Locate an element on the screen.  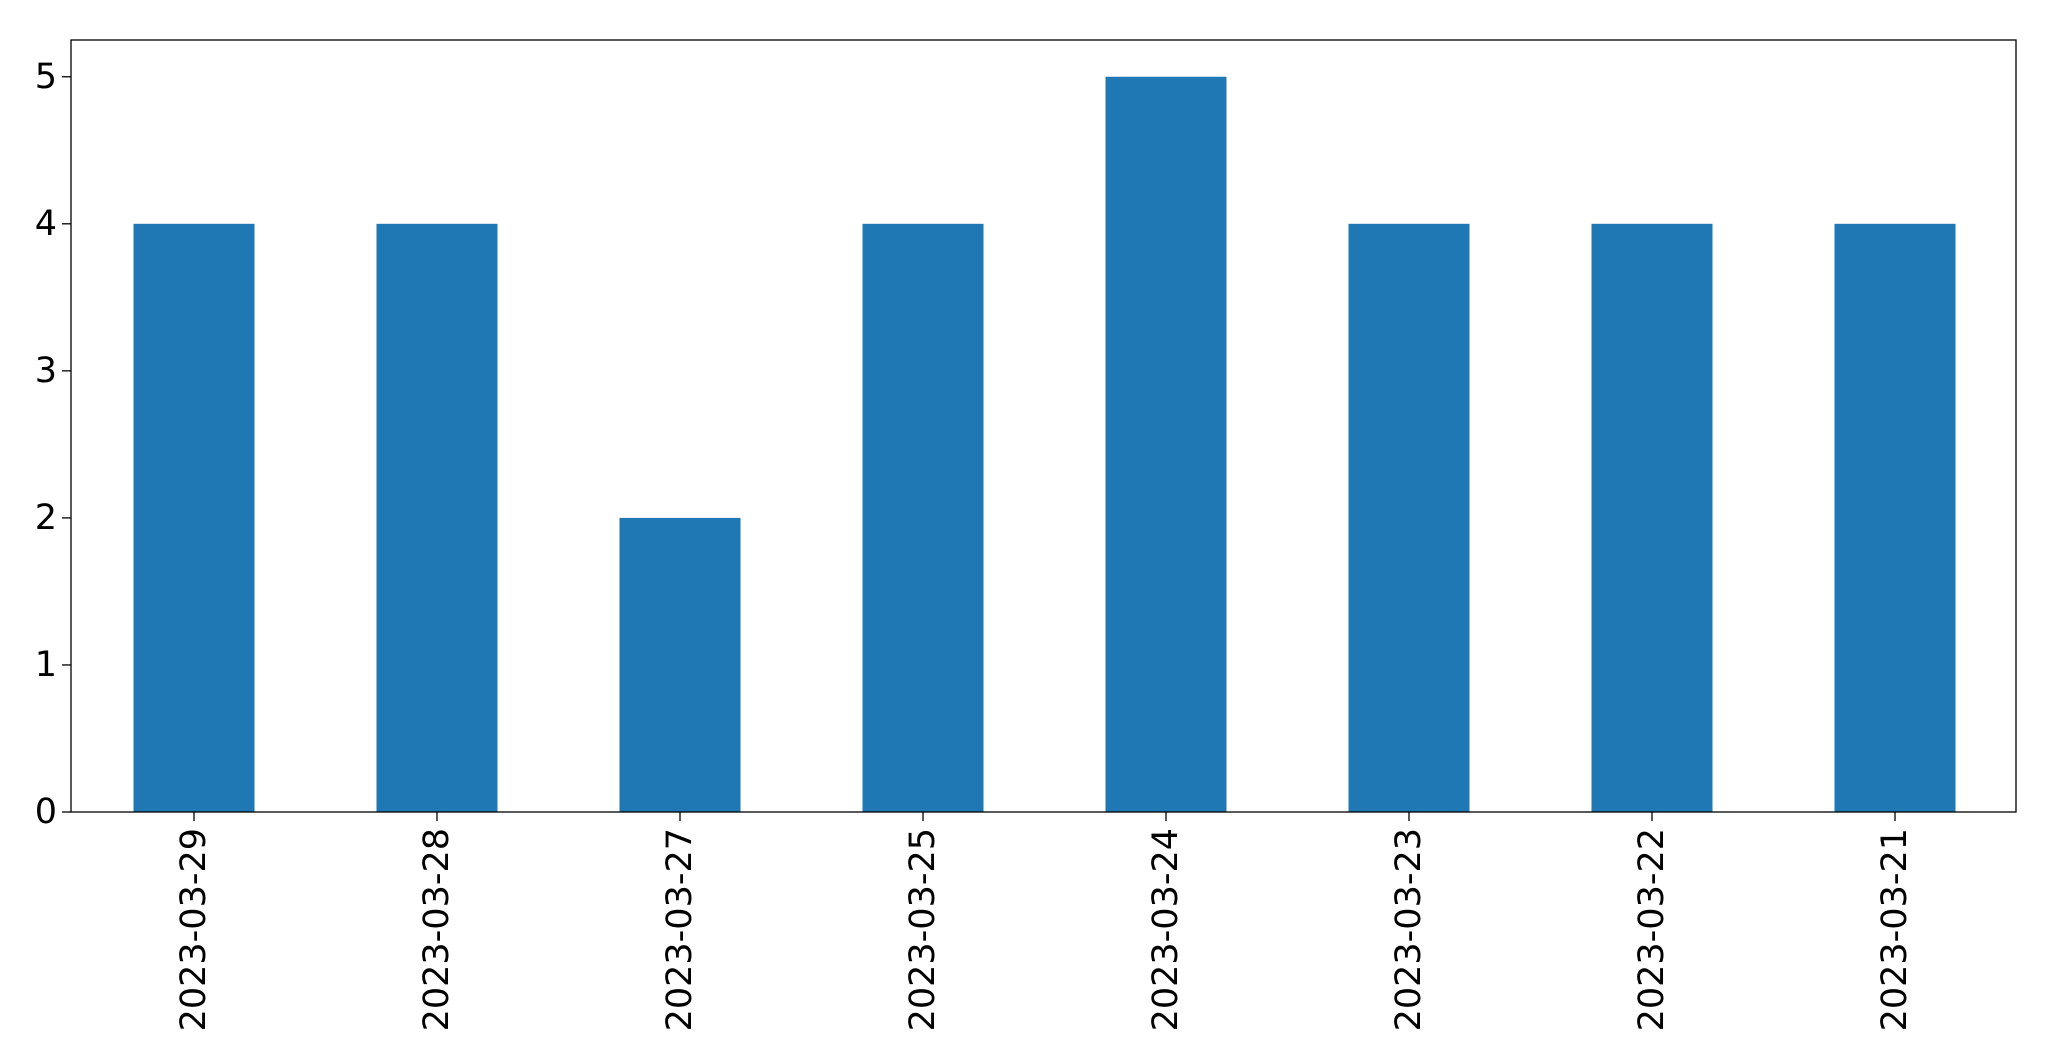
x-tick-label: 2023-03-28 is located at coordinates (437, 929).